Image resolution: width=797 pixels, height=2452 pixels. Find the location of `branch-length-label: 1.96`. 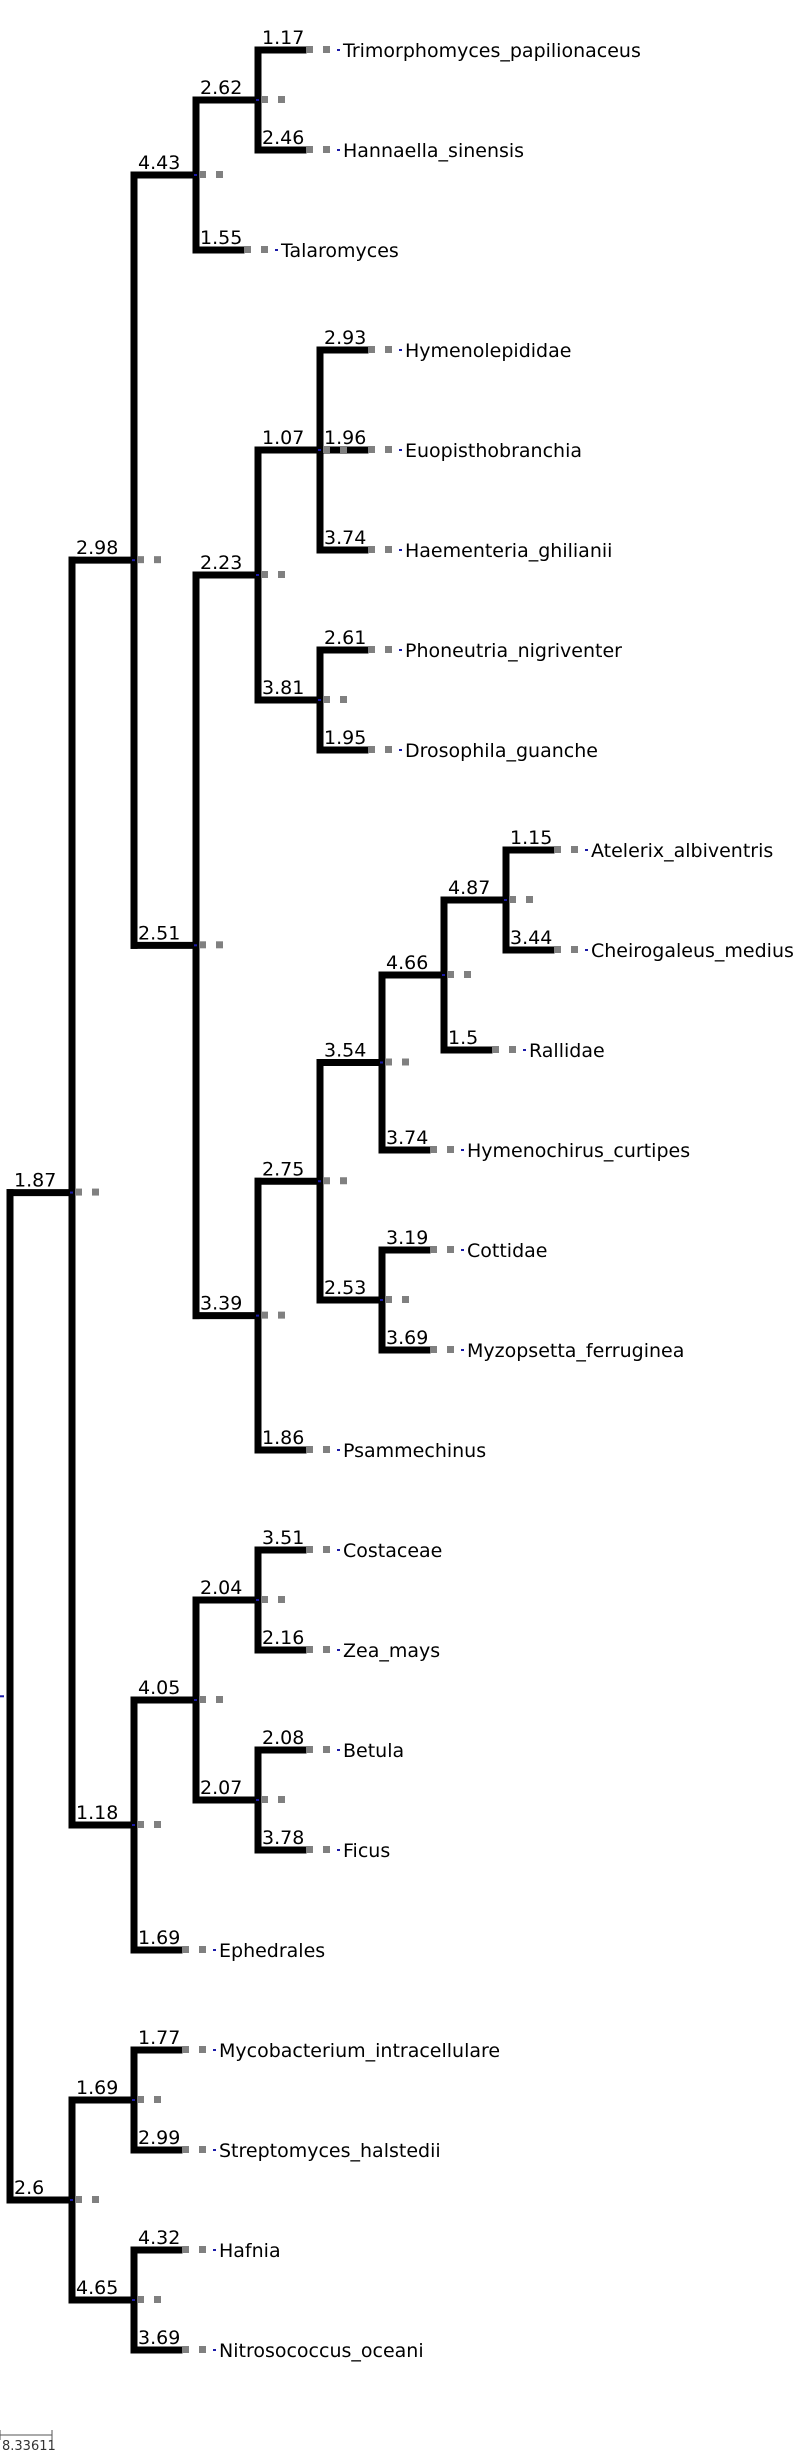

branch-length-label: 1.96 is located at coordinates (345, 438).